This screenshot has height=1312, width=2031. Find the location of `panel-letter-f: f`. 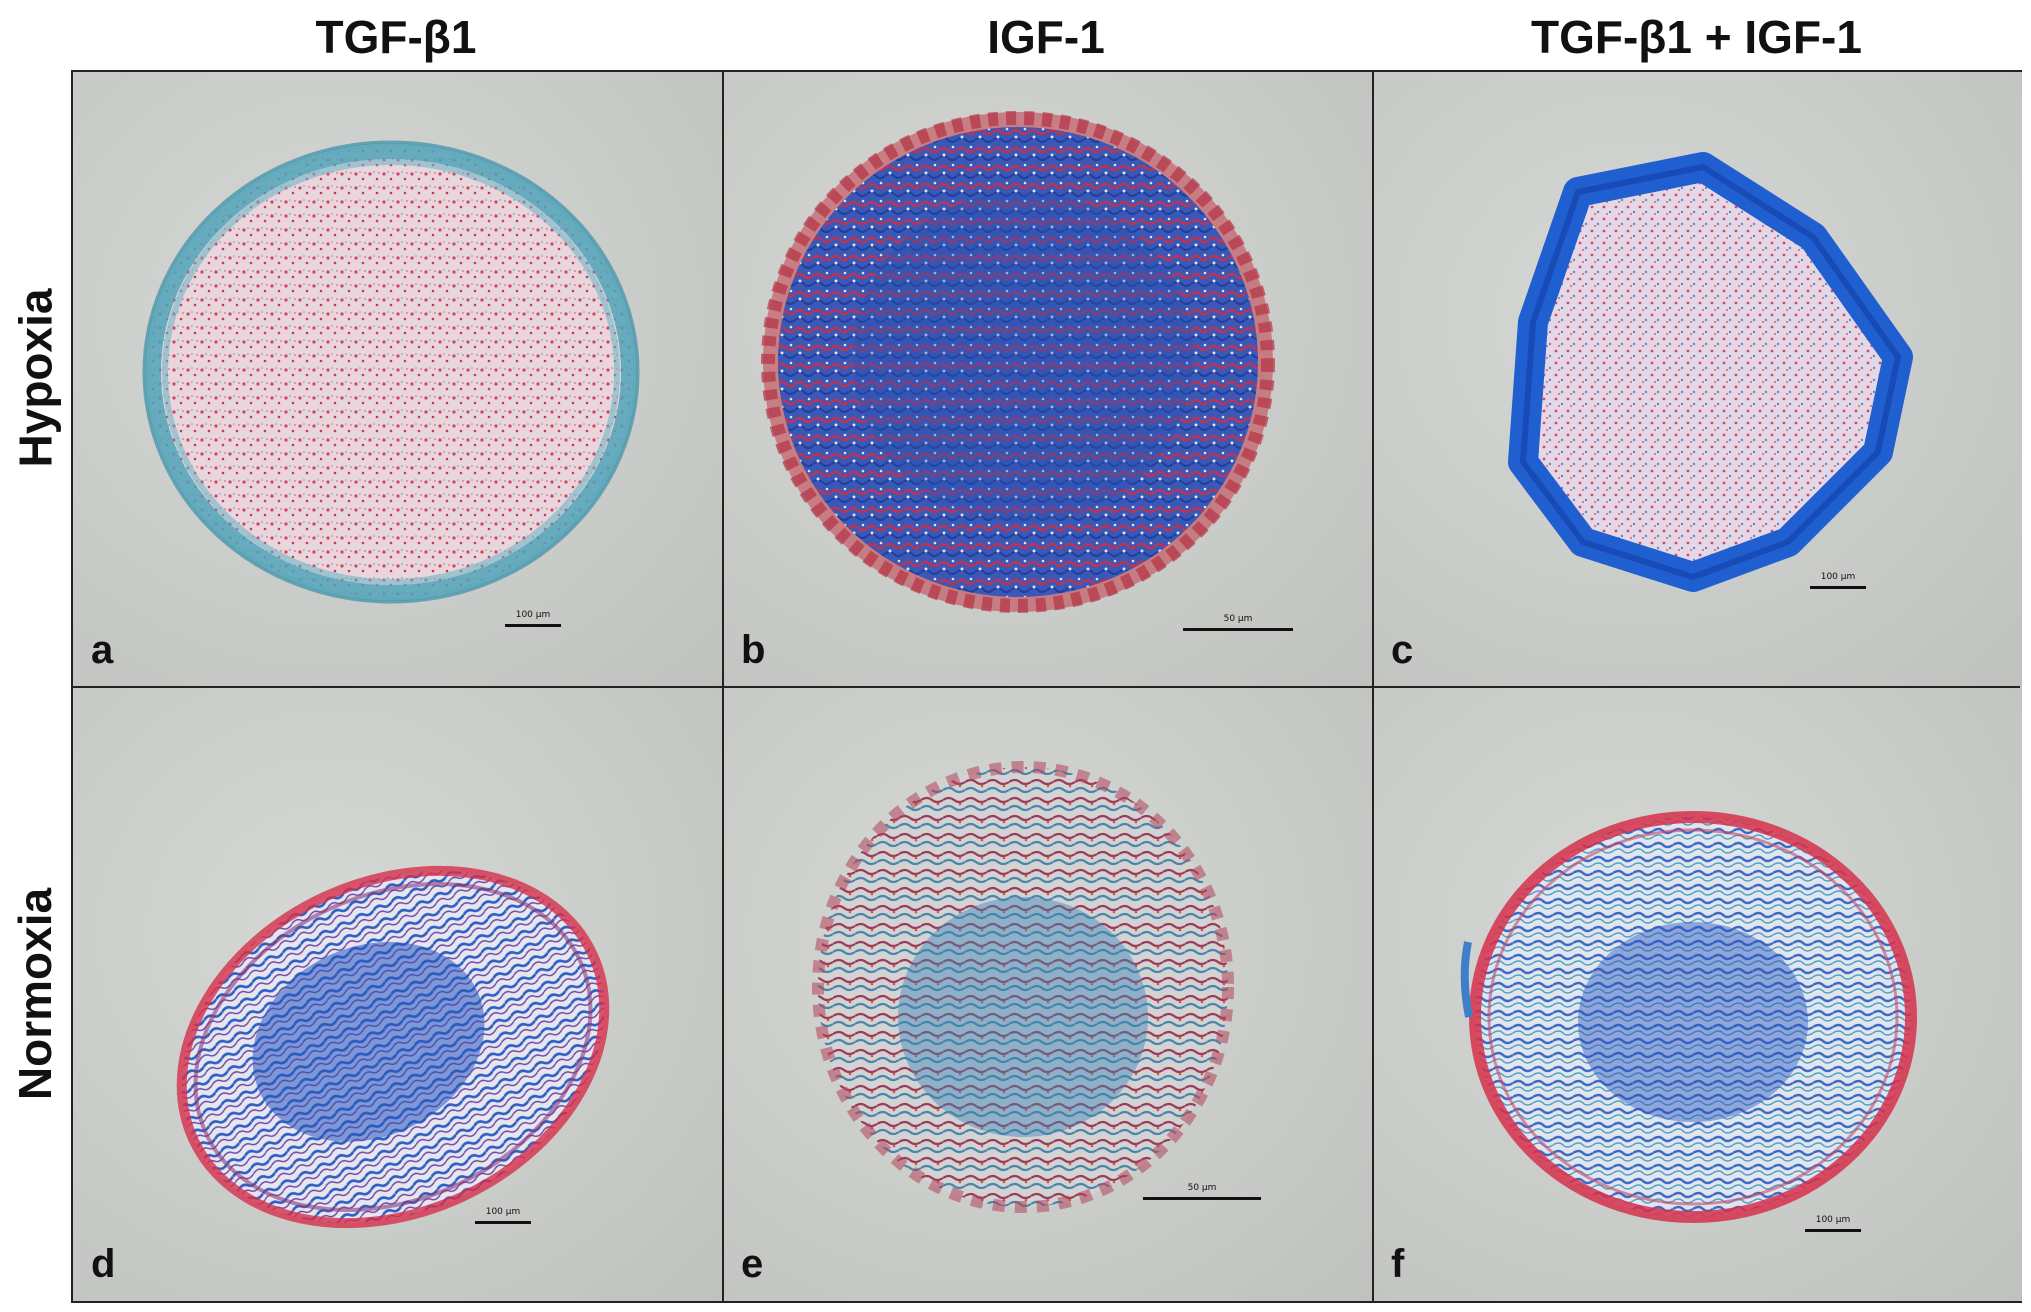

panel-letter-f: f is located at coordinates (1398, 1264).